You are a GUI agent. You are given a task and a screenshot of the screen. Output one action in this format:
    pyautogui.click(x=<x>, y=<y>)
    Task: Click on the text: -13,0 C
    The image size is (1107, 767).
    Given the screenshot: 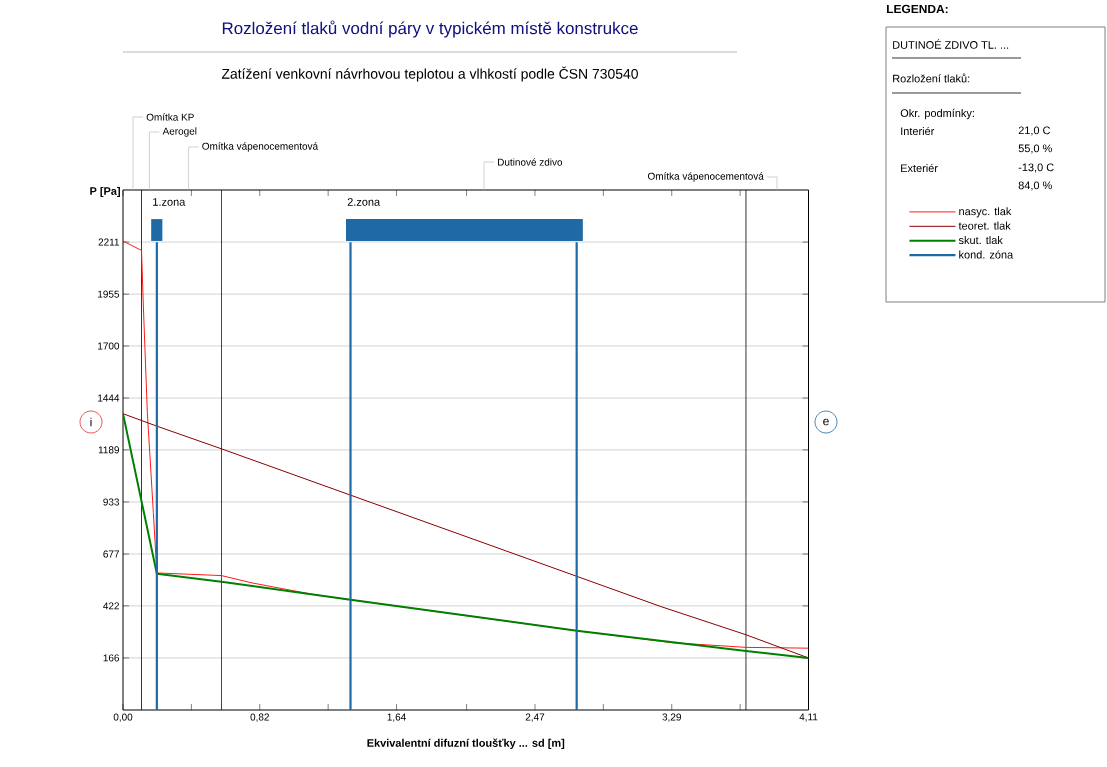 What is the action you would take?
    pyautogui.click(x=1036, y=168)
    